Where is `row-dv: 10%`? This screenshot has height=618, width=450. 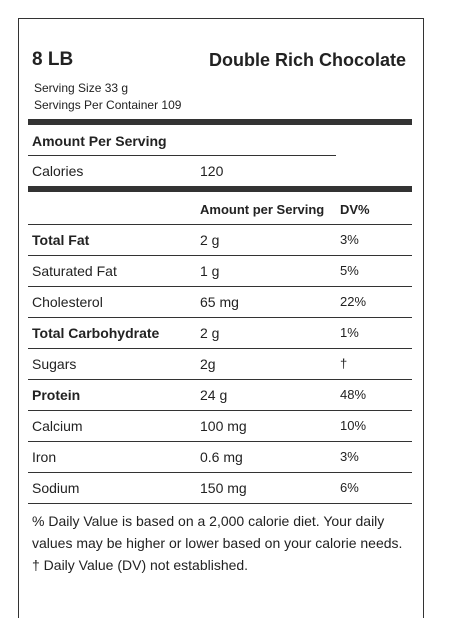 row-dv: 10% is located at coordinates (353, 425).